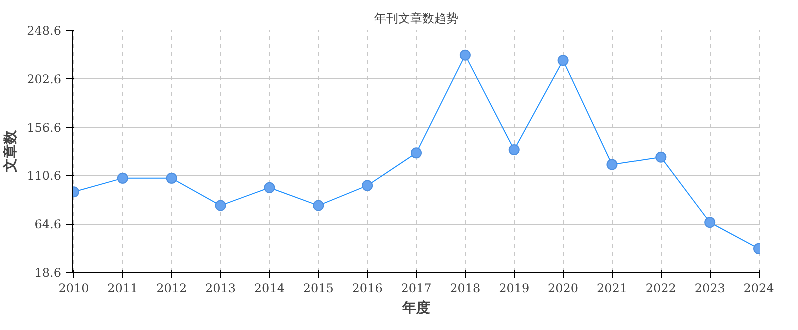  I want to click on x-tick-label: 2019, so click(514, 289).